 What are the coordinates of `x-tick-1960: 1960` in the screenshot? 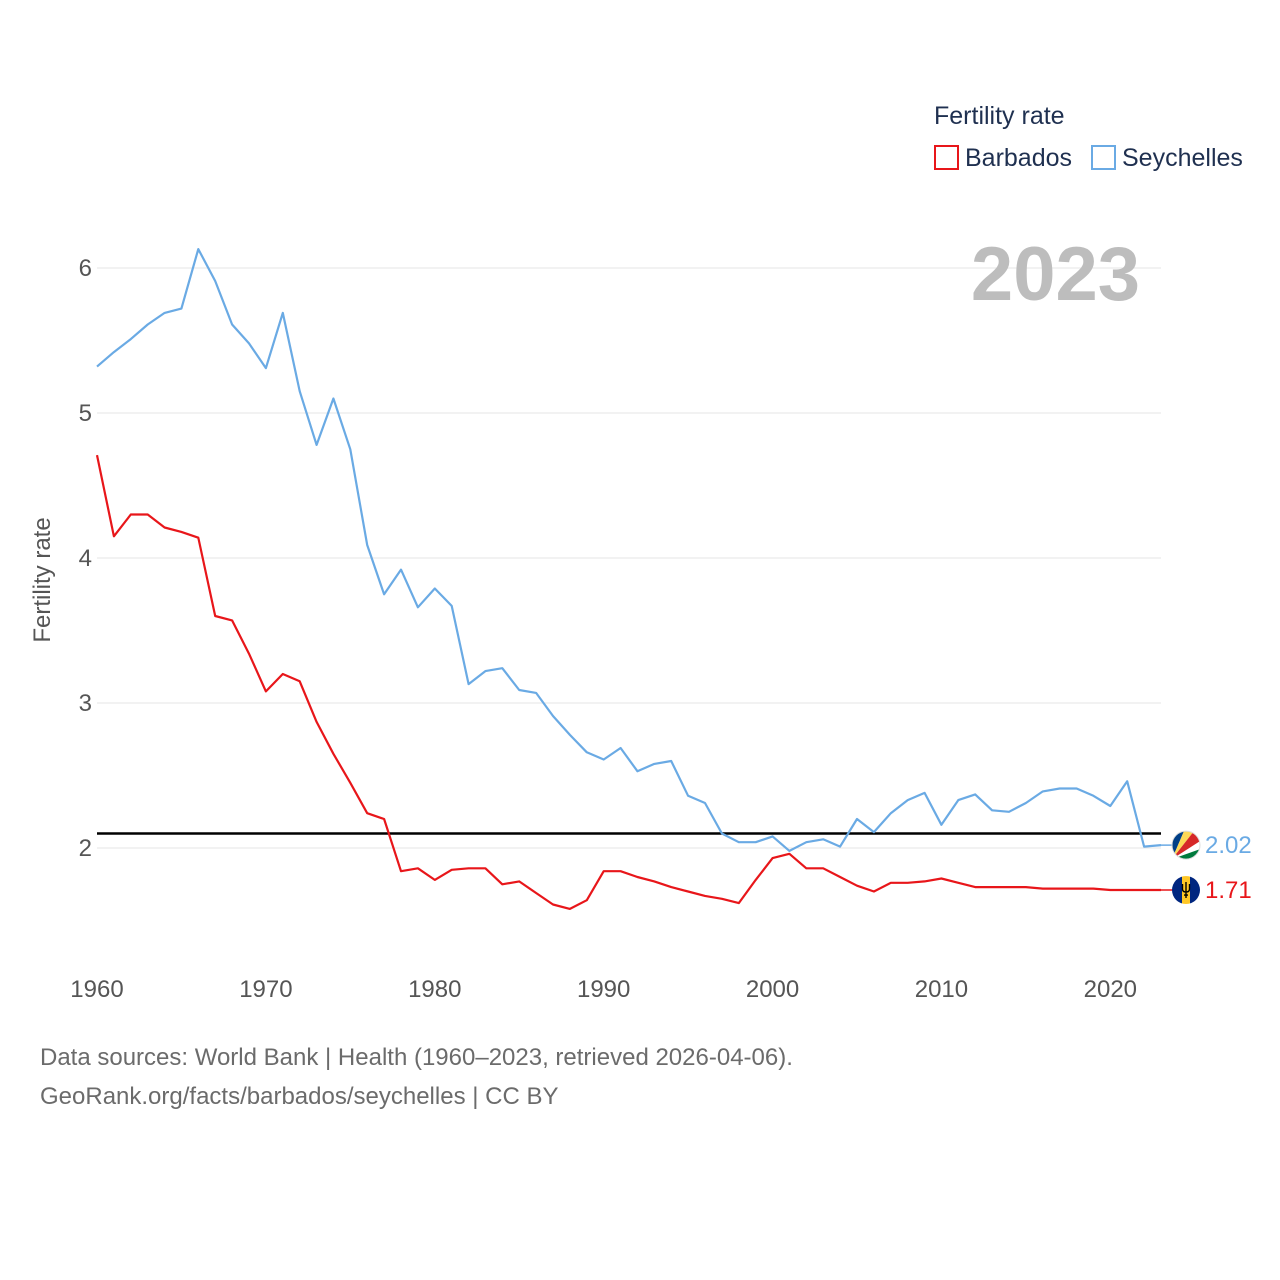 It's located at (96, 989).